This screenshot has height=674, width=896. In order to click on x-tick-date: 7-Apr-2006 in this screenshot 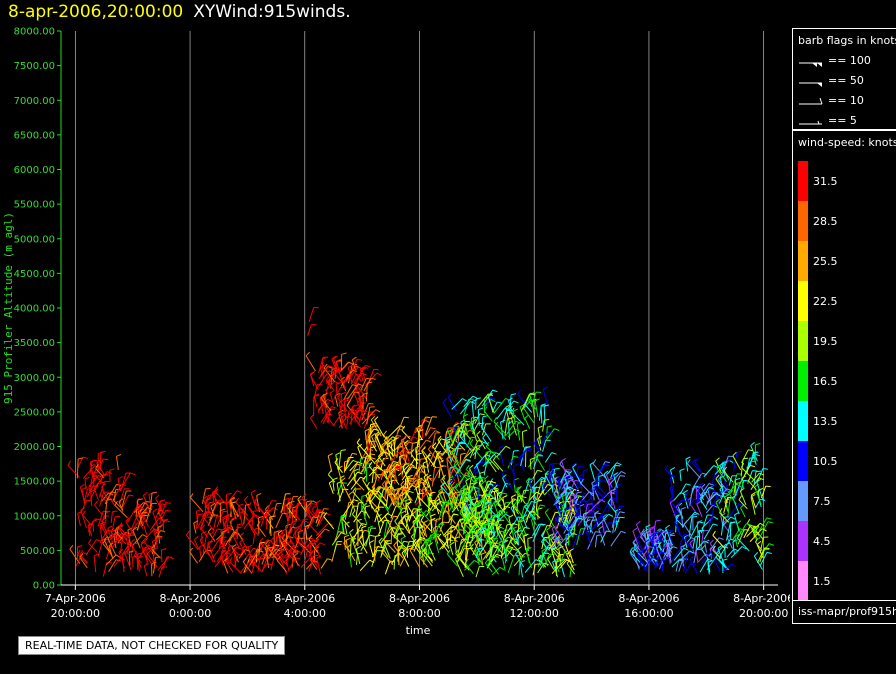, I will do `click(75, 598)`.